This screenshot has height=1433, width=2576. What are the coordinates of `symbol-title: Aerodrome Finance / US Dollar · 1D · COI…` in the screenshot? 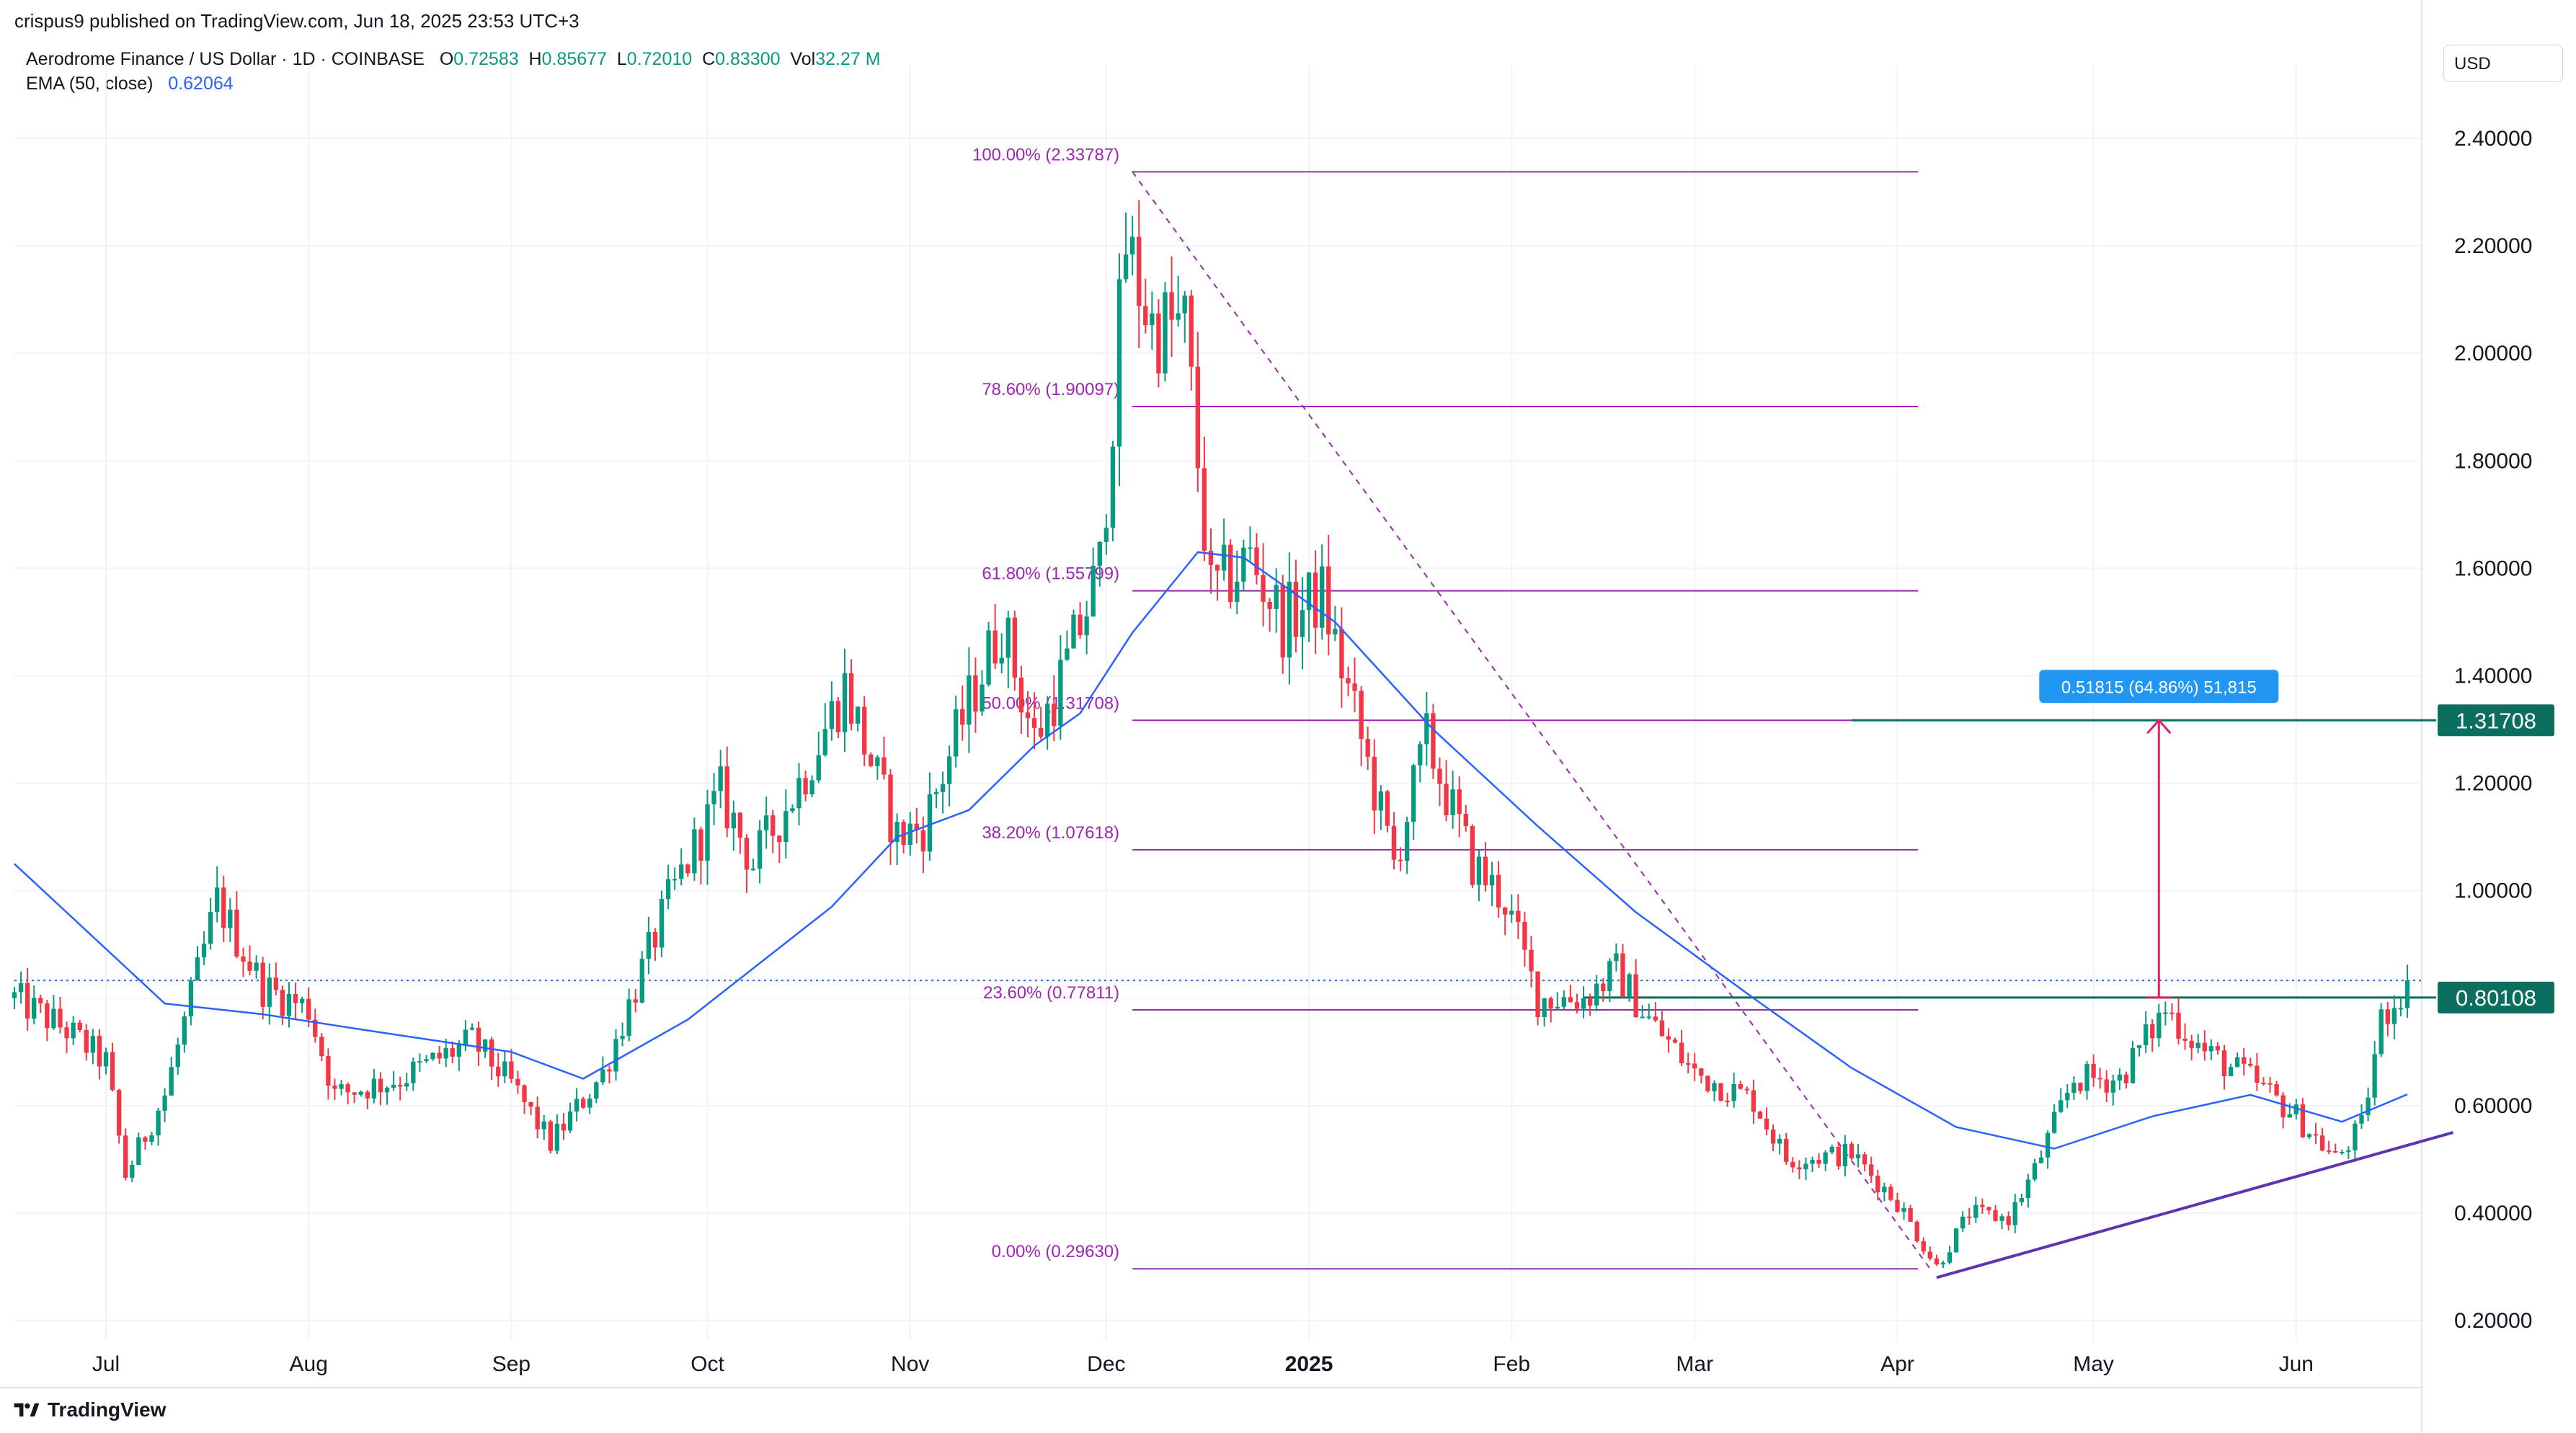 It's located at (225, 59).